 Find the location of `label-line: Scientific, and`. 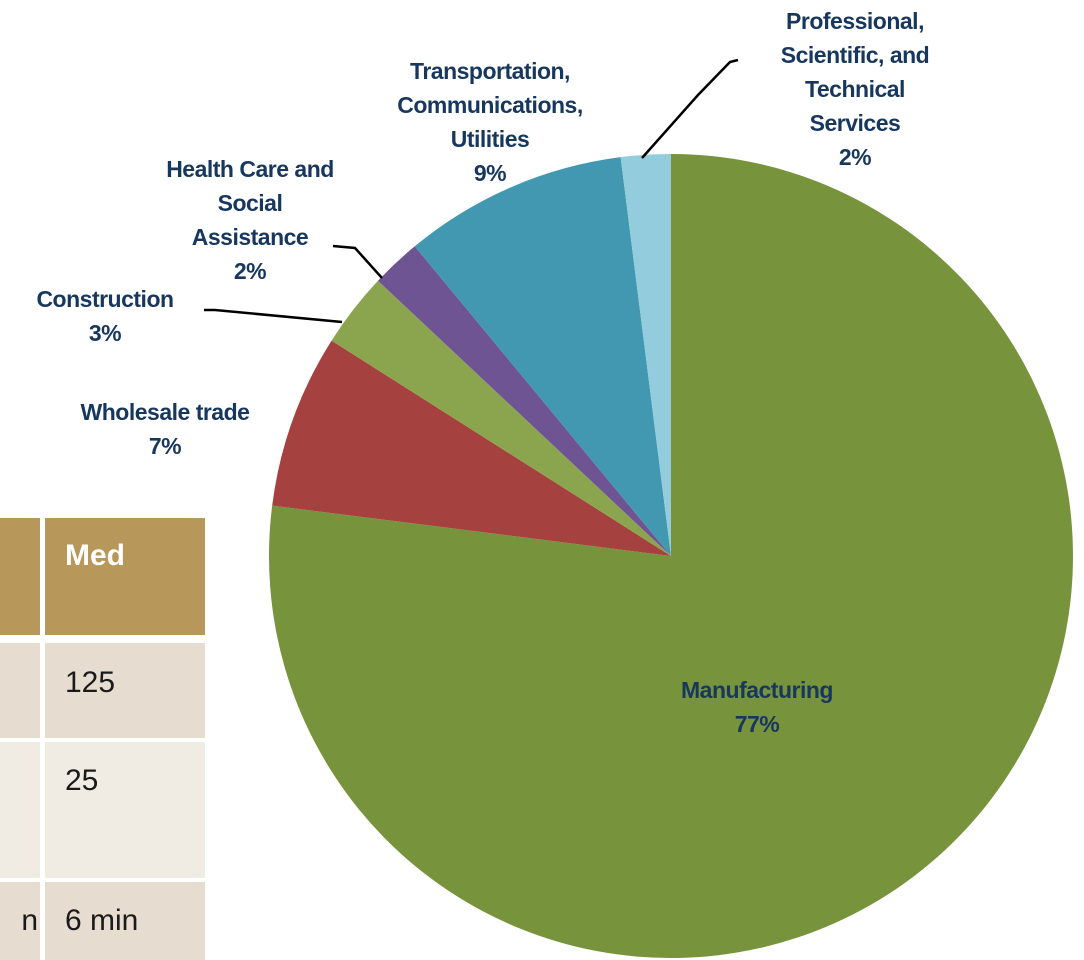

label-line: Scientific, and is located at coordinates (855, 55).